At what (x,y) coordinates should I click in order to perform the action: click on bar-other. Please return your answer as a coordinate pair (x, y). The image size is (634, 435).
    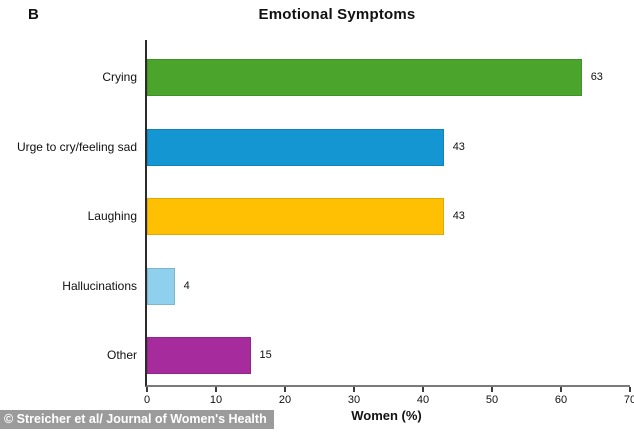
    Looking at the image, I should click on (199, 355).